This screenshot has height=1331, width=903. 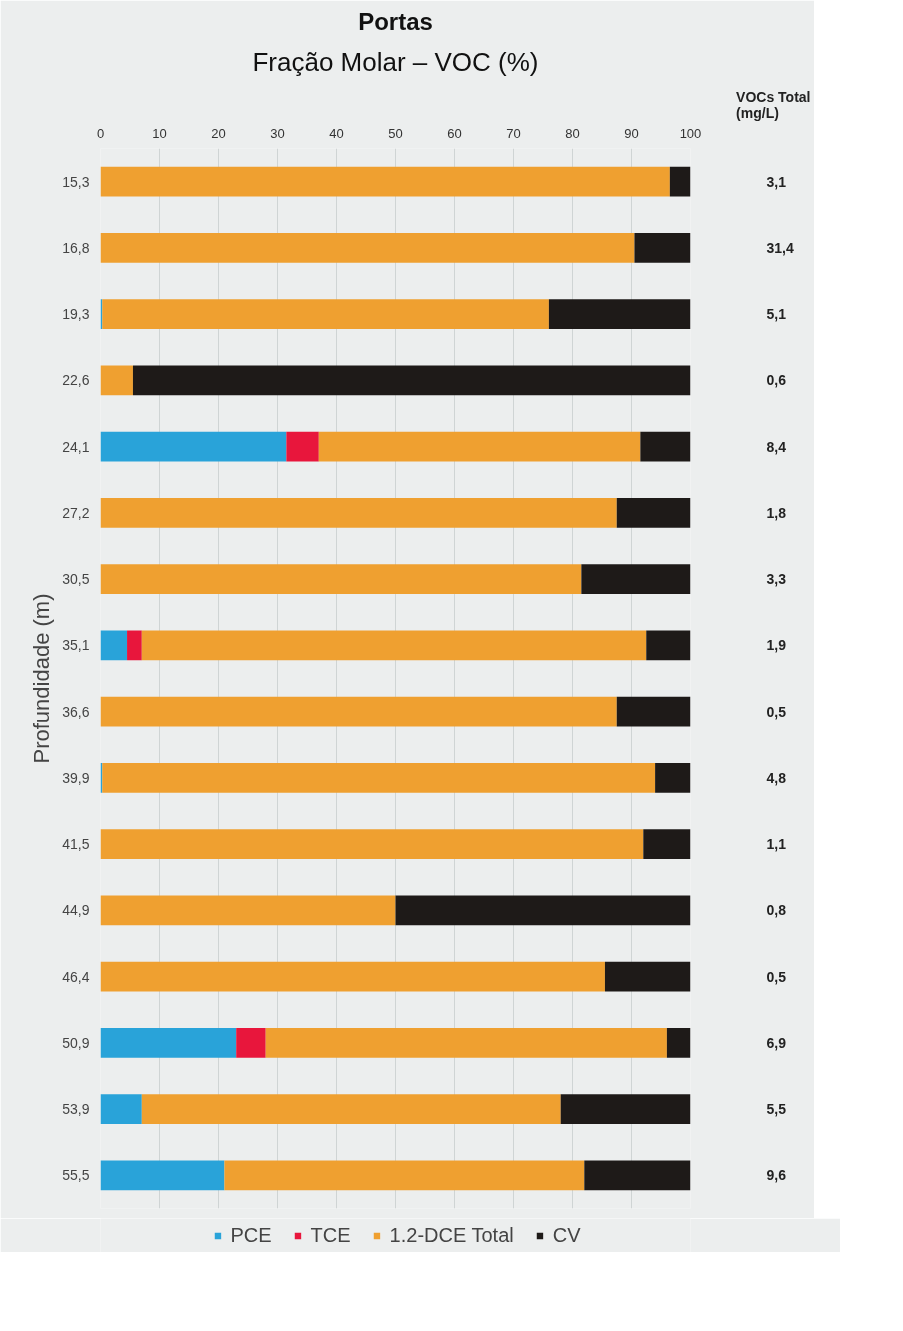 I want to click on x-tick-label: 70, so click(x=513, y=133).